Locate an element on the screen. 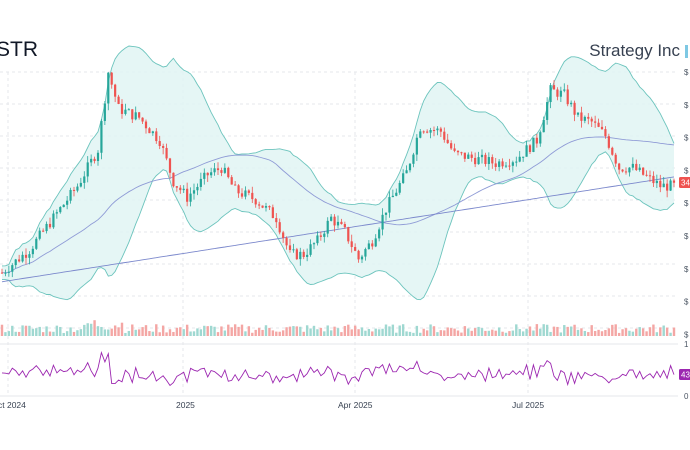  rsi-tick-label: 0 is located at coordinates (686, 396).